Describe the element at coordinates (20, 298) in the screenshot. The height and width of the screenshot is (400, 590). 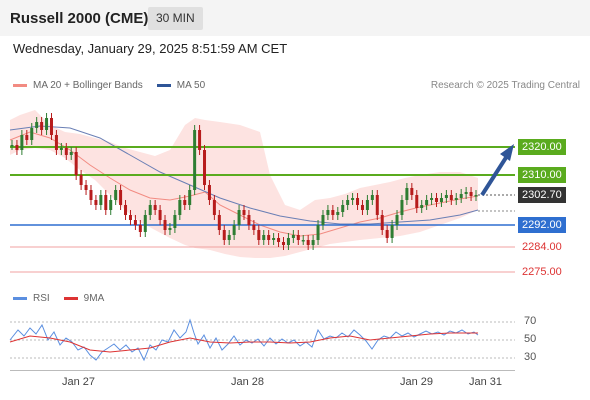
I see `rsi-swatch-icon` at that location.